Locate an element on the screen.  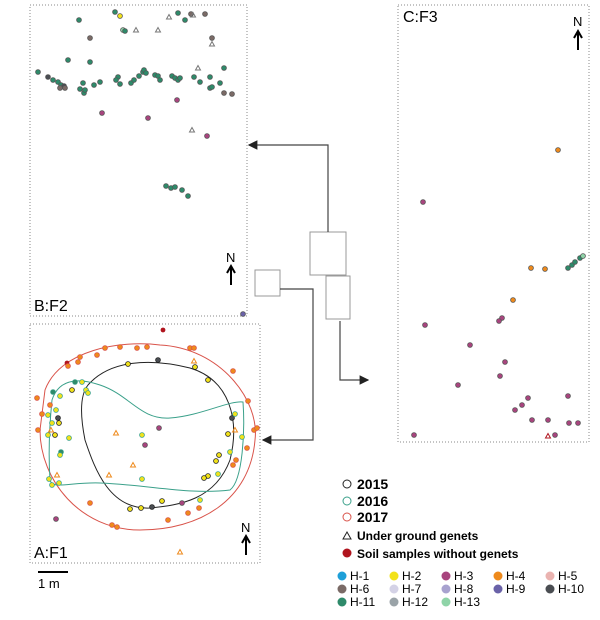
haplotype-label: H-6 is located at coordinates (360, 589).